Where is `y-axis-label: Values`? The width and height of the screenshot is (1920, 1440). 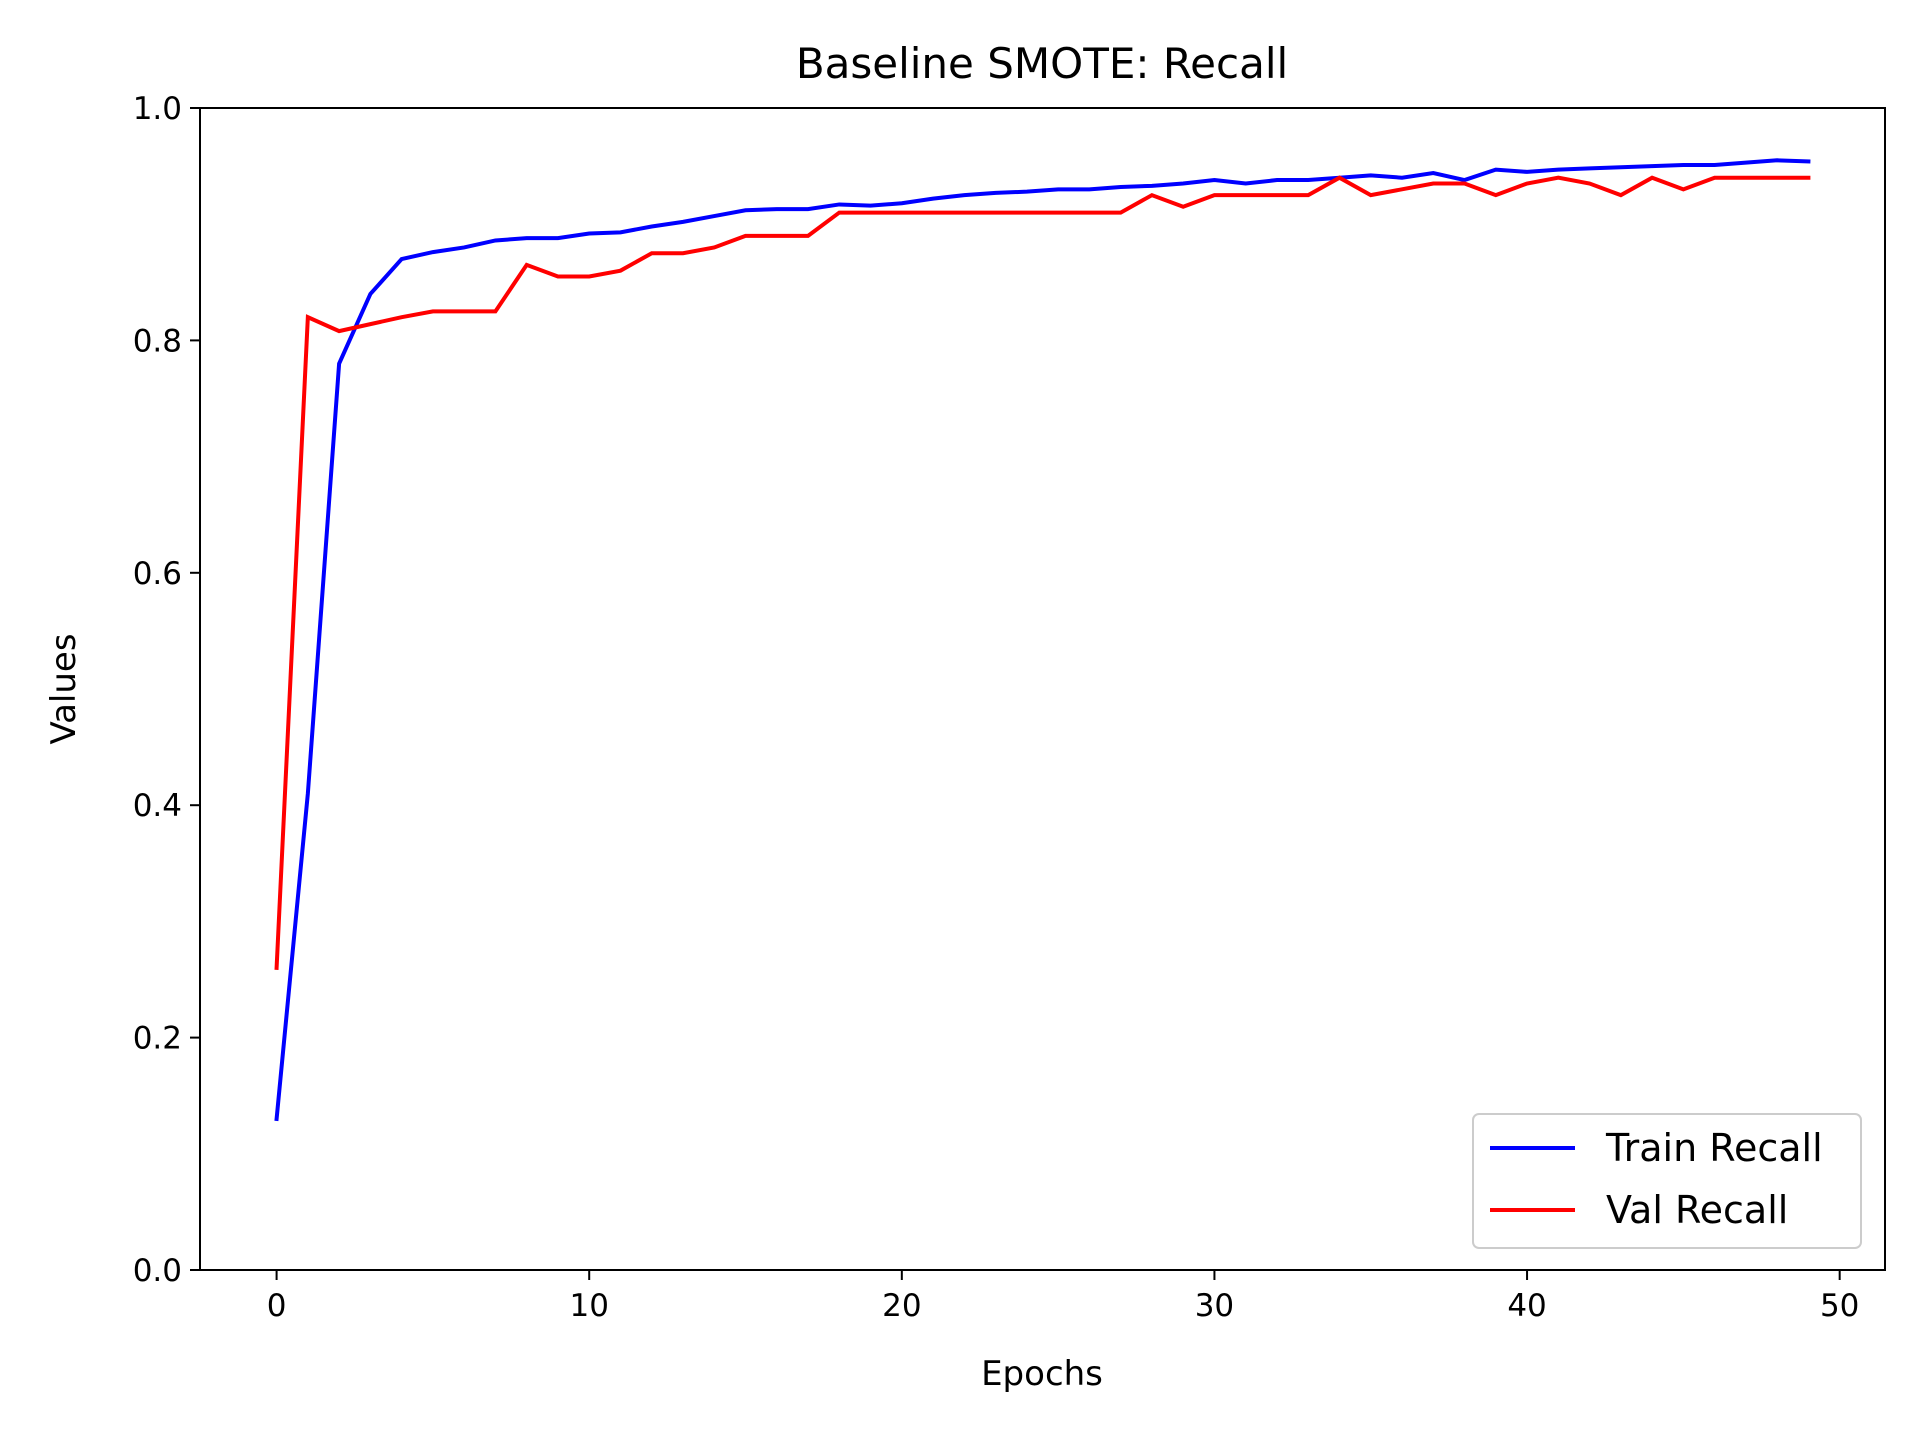 y-axis-label: Values is located at coordinates (64, 688).